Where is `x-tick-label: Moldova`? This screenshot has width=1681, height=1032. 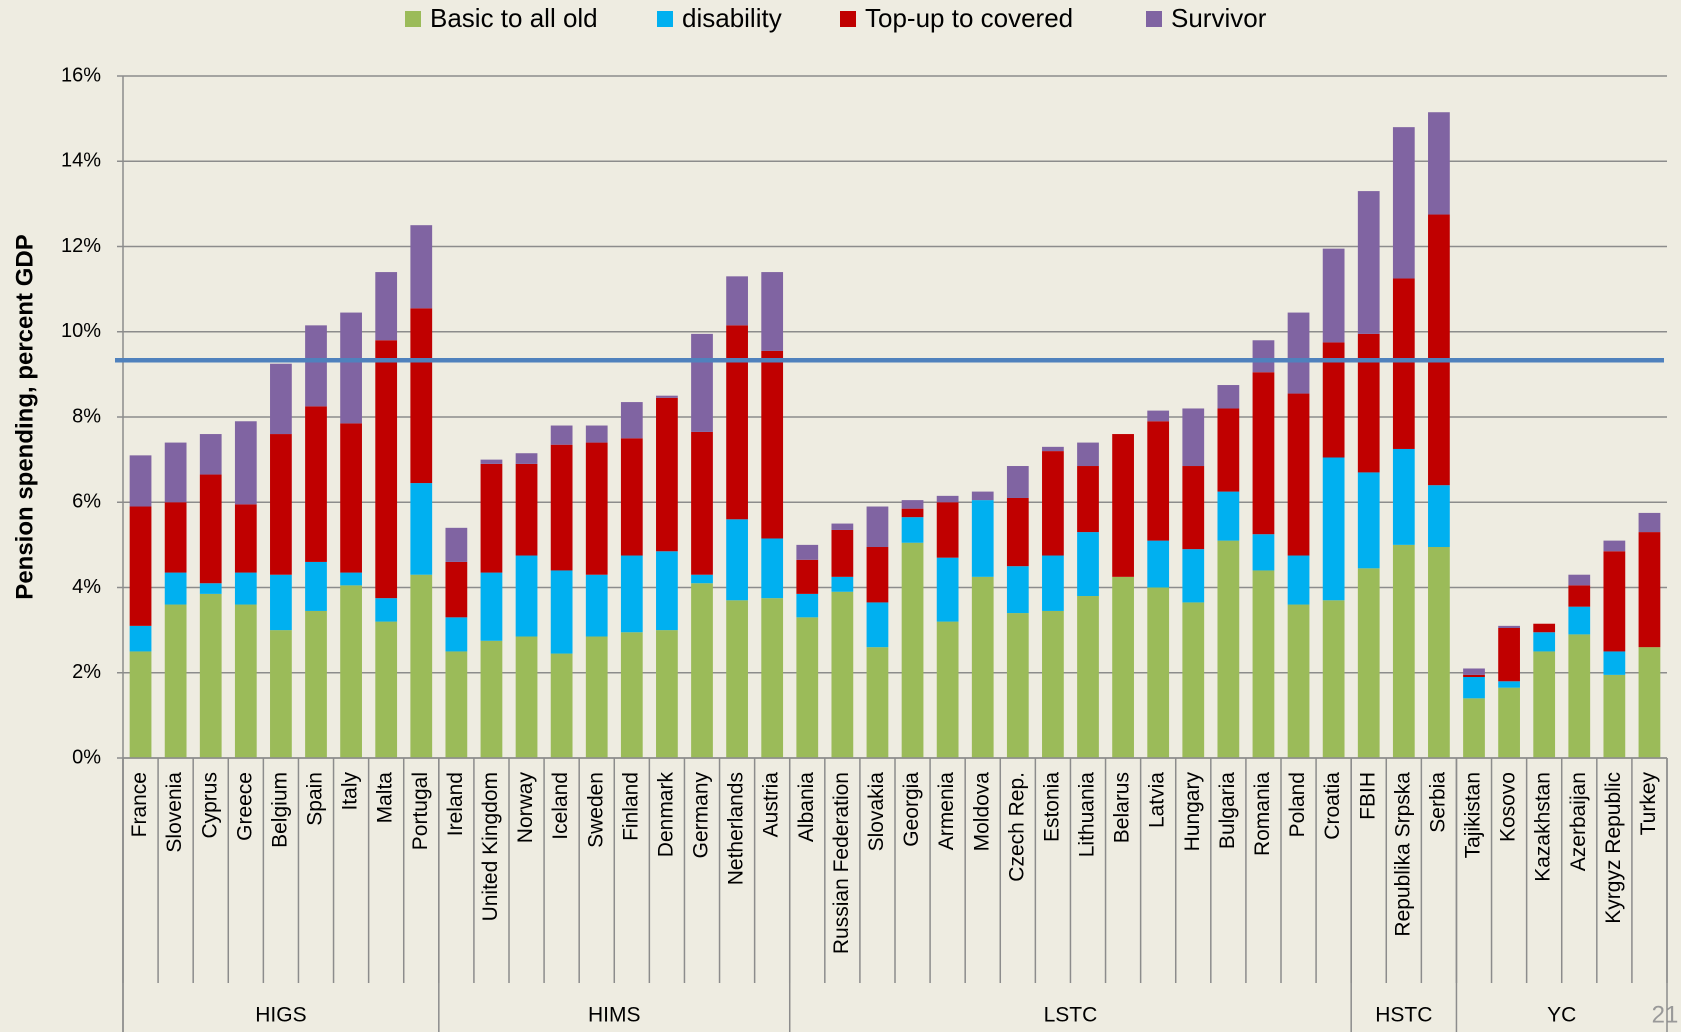
x-tick-label: Moldova is located at coordinates (981, 812).